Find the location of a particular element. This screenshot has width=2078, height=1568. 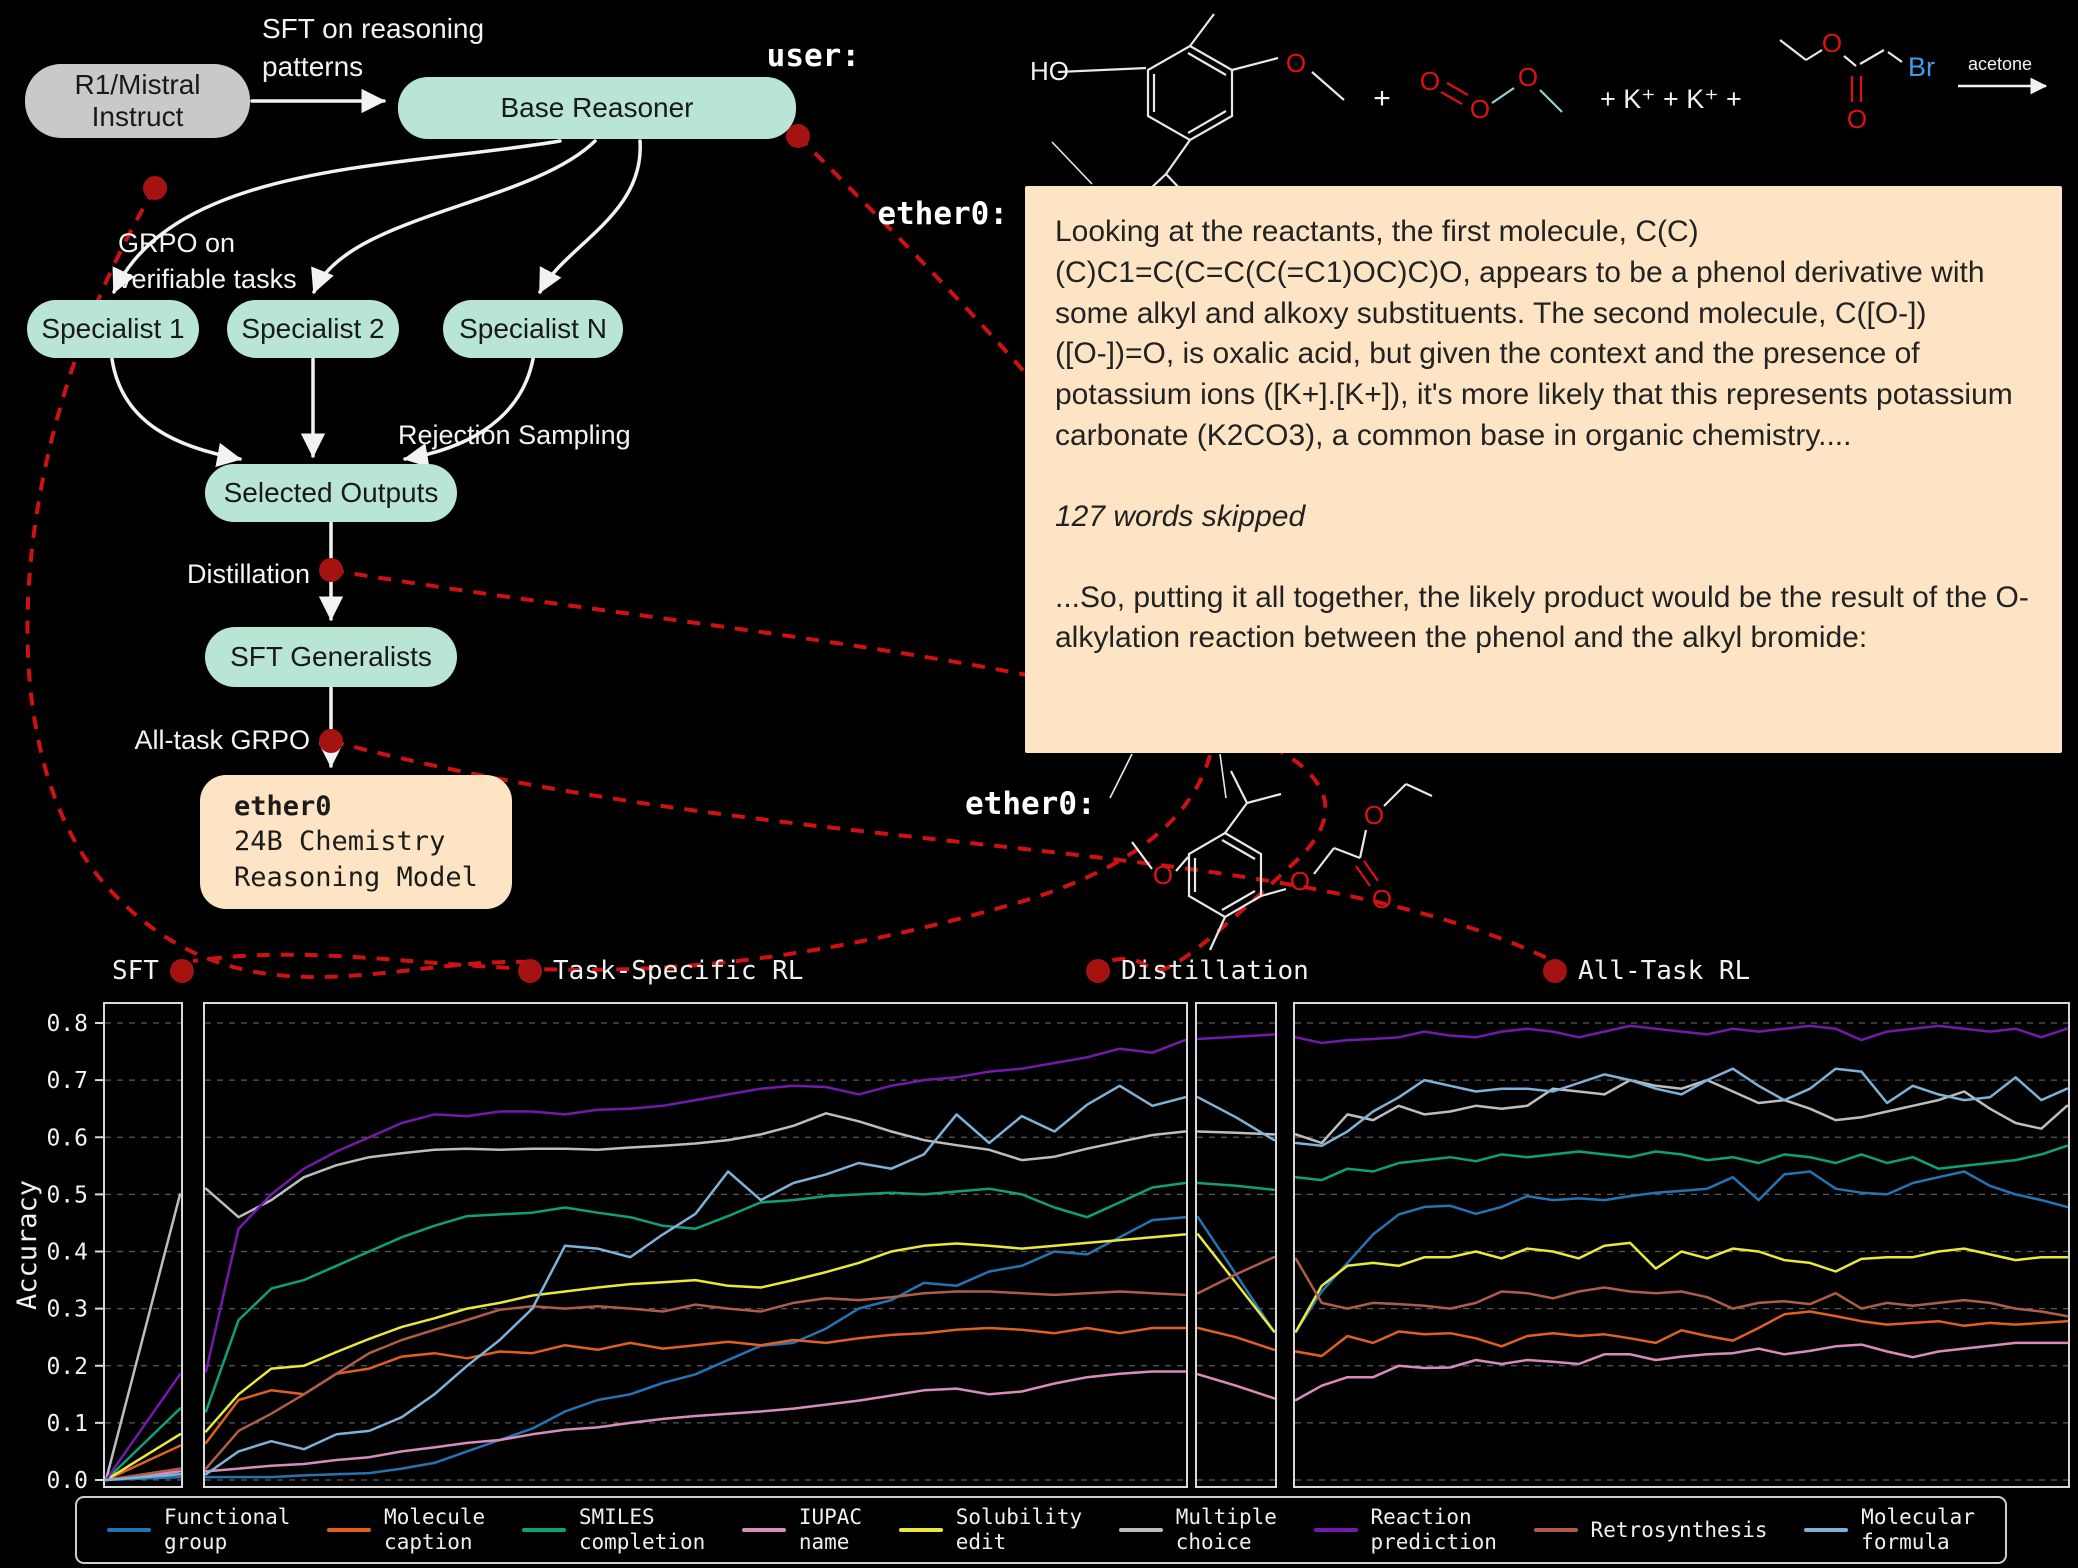

grpo-label: GRPO on verifiable tasks is located at coordinates (238, 261).